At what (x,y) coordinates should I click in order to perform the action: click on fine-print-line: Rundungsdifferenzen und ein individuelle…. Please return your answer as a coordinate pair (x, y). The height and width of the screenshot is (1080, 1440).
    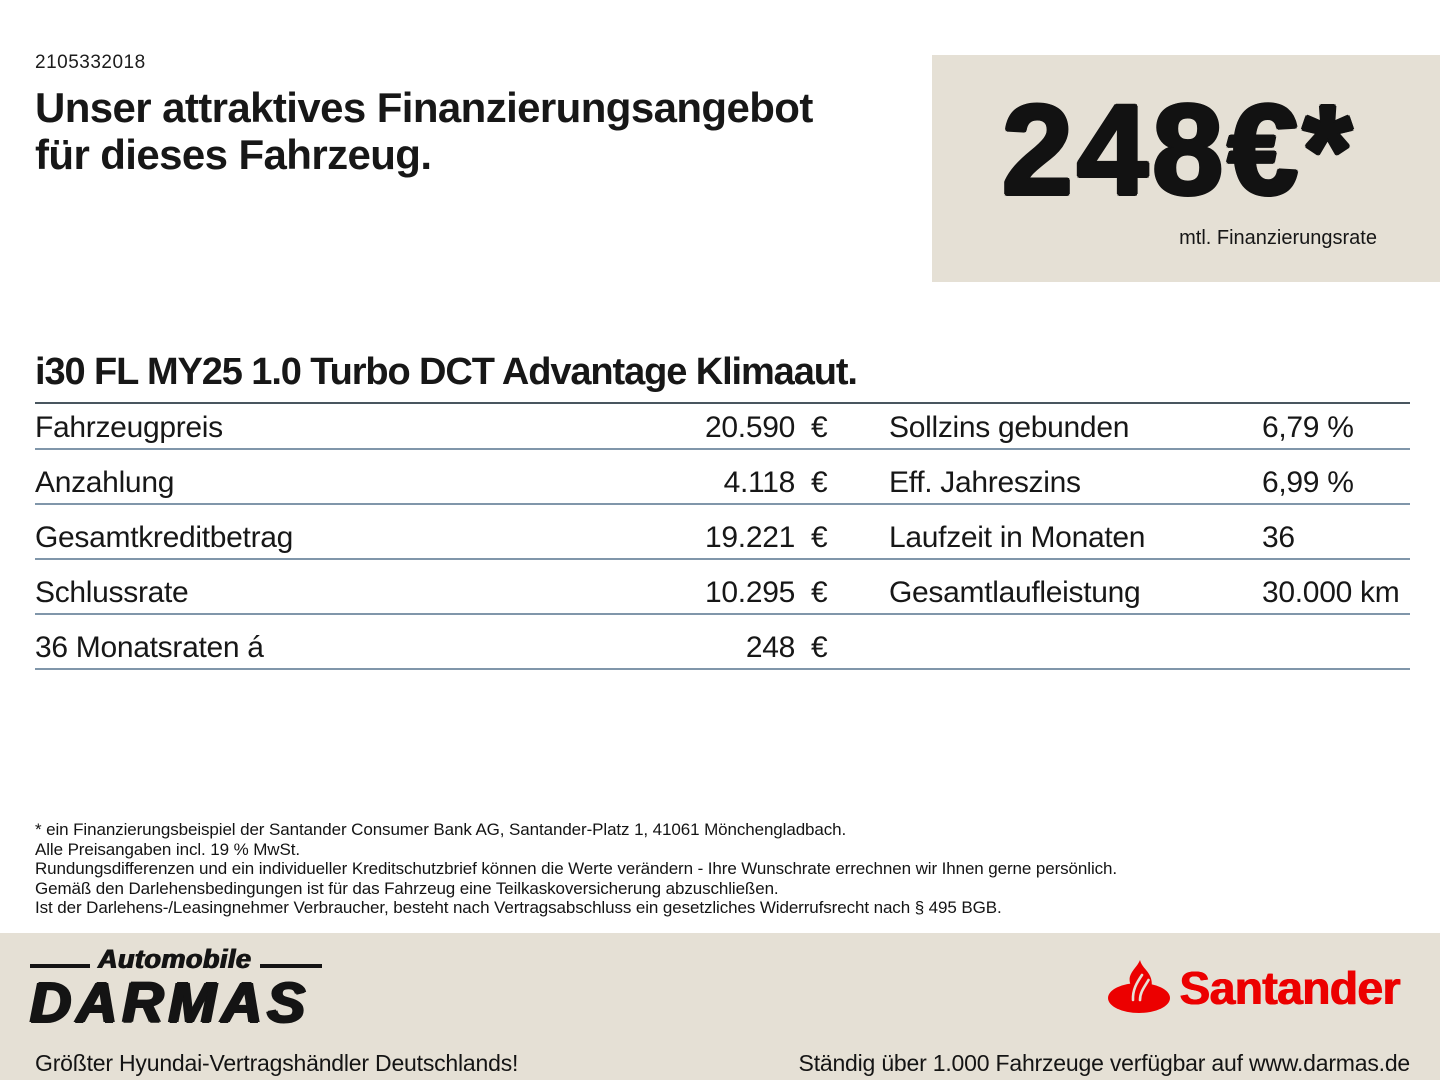
    Looking at the image, I should click on (576, 868).